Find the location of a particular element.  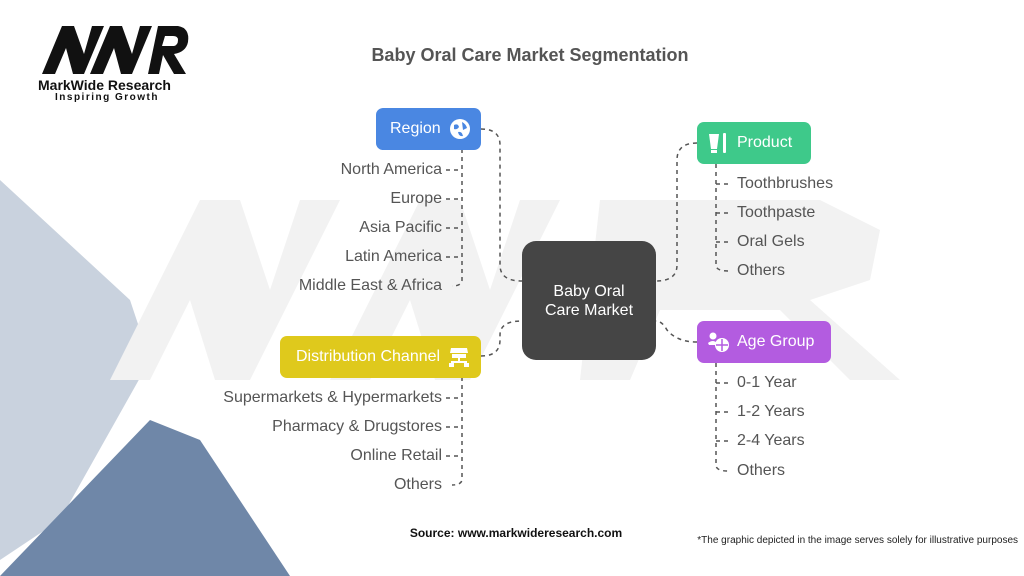

category-distribution-channel: Distribution Channel is located at coordinates (380, 357).